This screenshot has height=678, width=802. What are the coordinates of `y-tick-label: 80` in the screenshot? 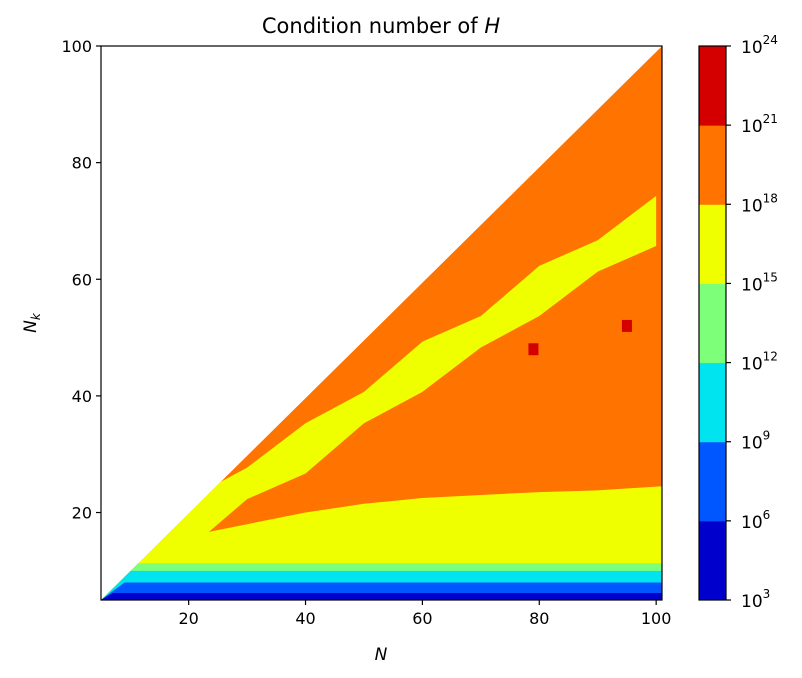 It's located at (82, 163).